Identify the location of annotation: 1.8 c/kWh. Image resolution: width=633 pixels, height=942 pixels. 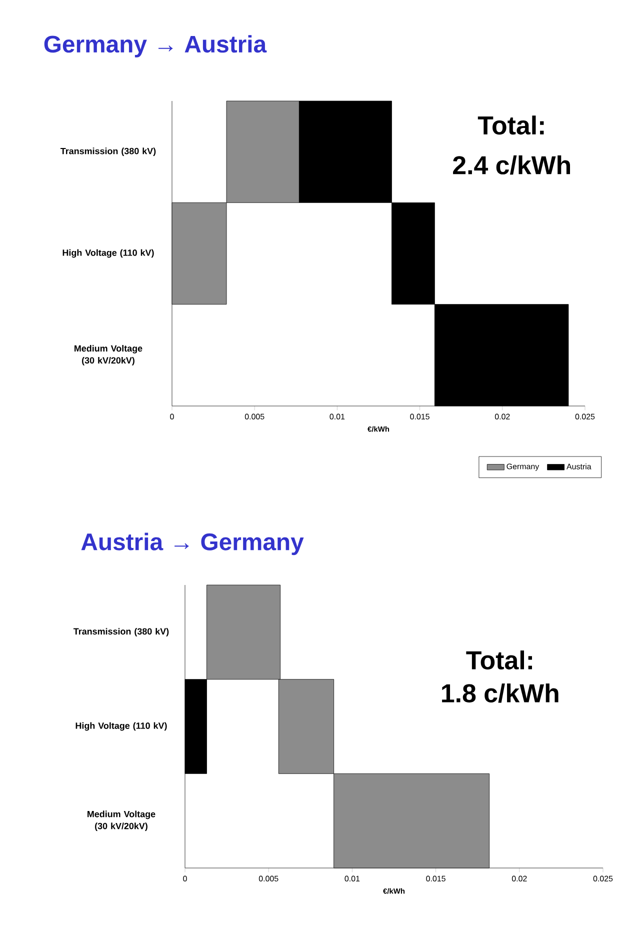
(500, 693).